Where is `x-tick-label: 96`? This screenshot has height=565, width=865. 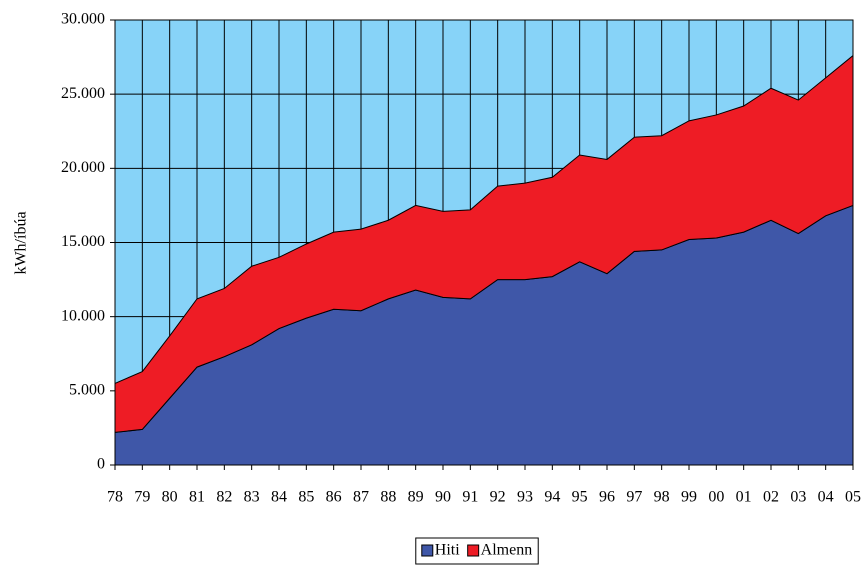 x-tick-label: 96 is located at coordinates (607, 497).